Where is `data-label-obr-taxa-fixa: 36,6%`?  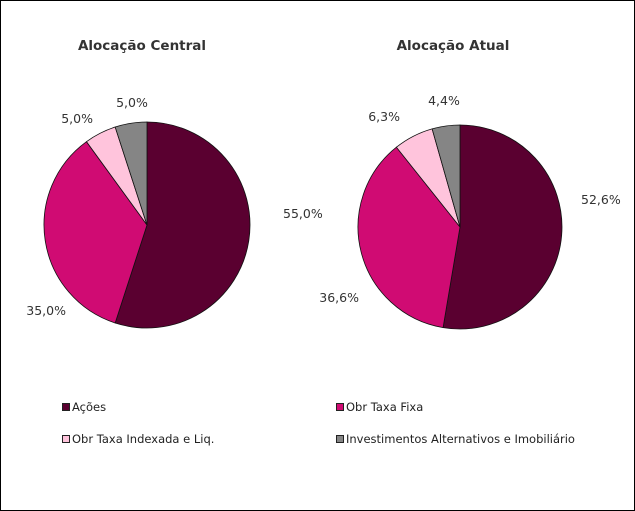
data-label-obr-taxa-fixa: 36,6% is located at coordinates (339, 297).